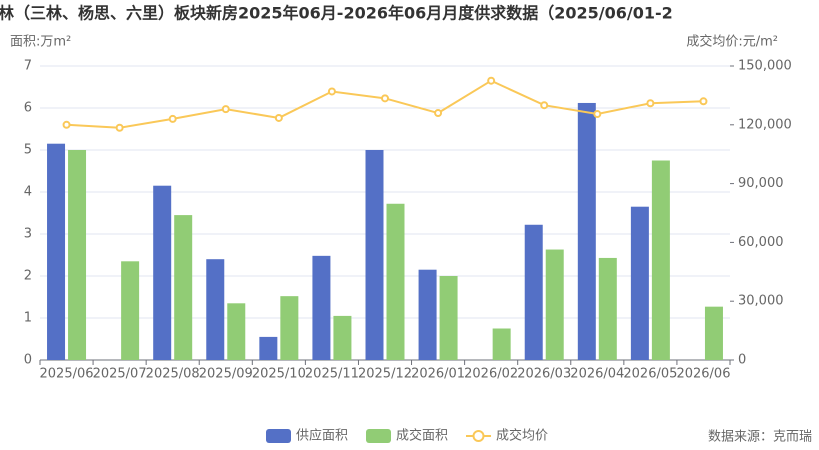 The width and height of the screenshot is (819, 450). I want to click on x-tick-label: 2025/07, so click(120, 374).